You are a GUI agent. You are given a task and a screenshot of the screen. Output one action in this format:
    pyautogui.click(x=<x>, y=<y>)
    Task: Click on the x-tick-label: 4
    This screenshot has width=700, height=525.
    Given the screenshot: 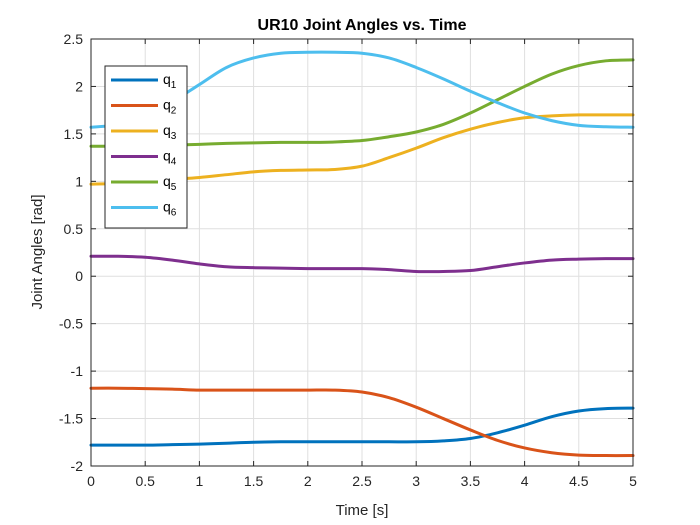 What is the action you would take?
    pyautogui.click(x=525, y=481)
    